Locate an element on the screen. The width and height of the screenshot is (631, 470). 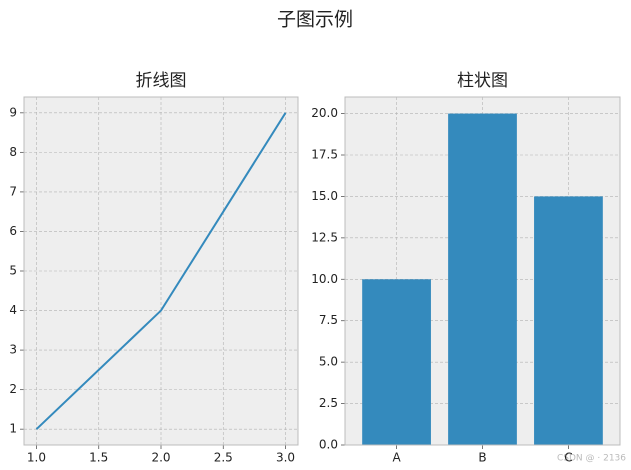
y-tick-label: 5.0 is located at coordinates (328, 362).